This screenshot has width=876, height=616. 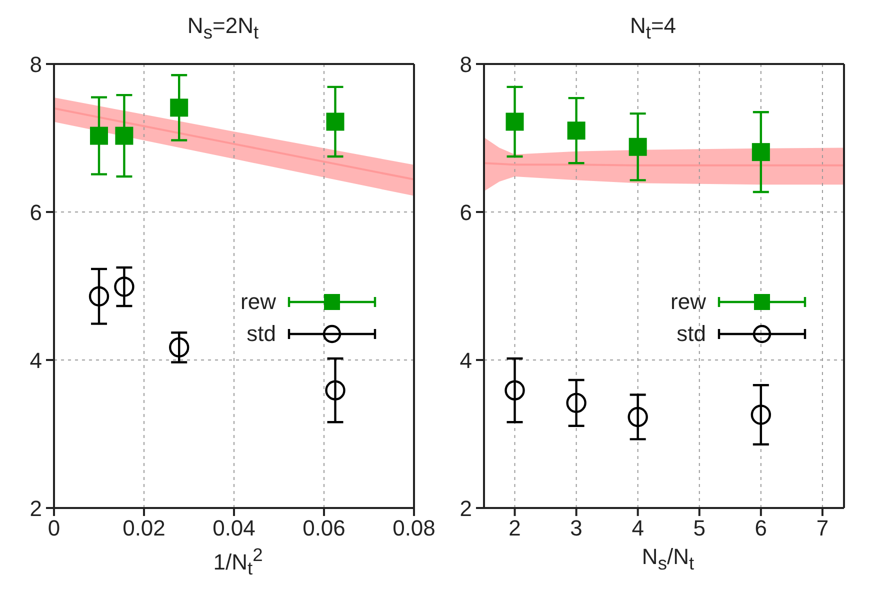 What do you see at coordinates (822, 528) in the screenshot?
I see `x-tick-label: 7` at bounding box center [822, 528].